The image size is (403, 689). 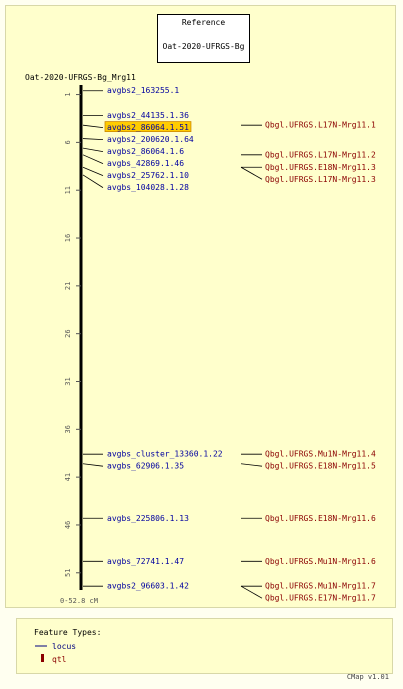 What do you see at coordinates (165, 454) in the screenshot?
I see `locus-label: avgbs_cluster_13360.1.22` at bounding box center [165, 454].